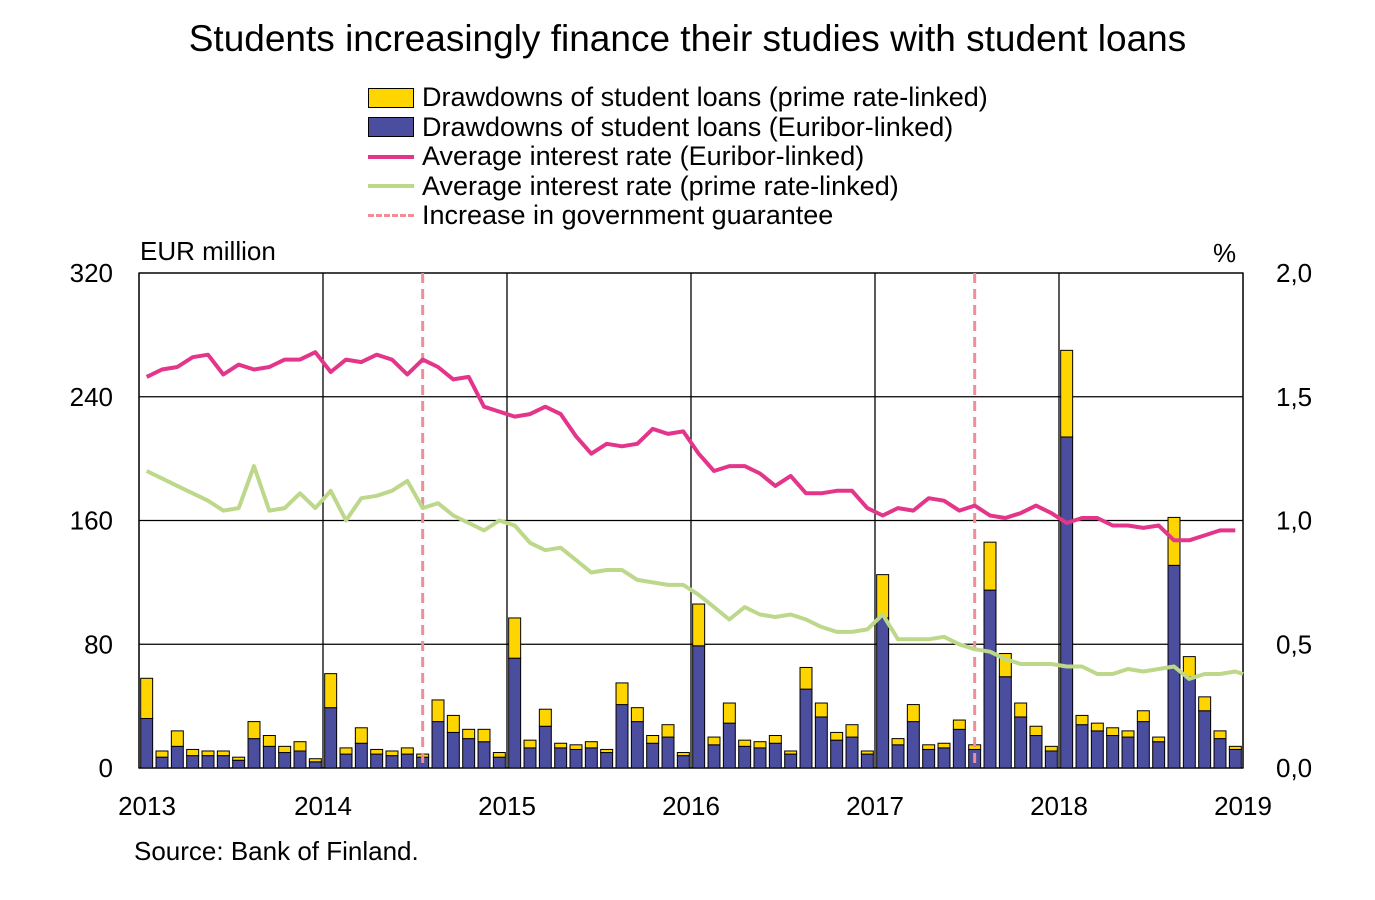  I want to click on x-tick-label: 2014, so click(323, 806).